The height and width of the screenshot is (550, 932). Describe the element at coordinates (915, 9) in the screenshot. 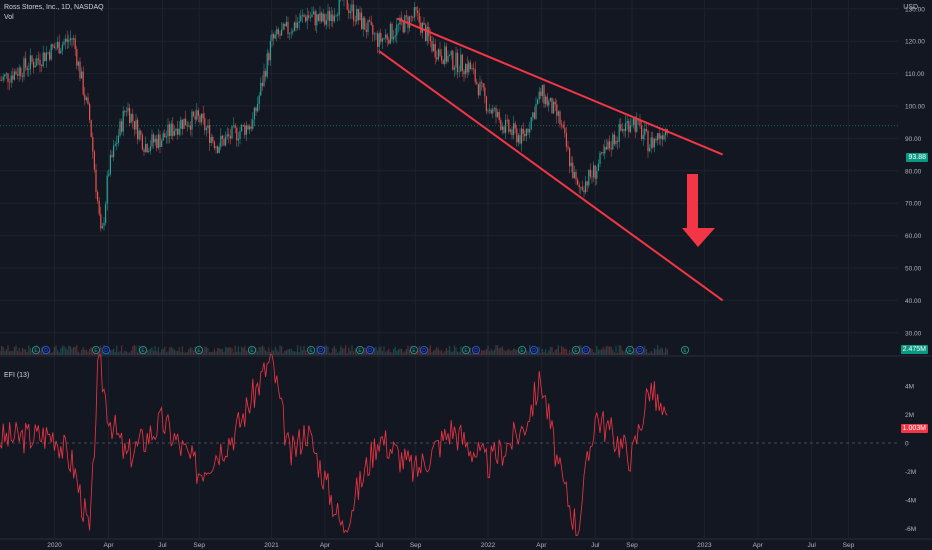

I see `price-tick-label: 130.00` at that location.